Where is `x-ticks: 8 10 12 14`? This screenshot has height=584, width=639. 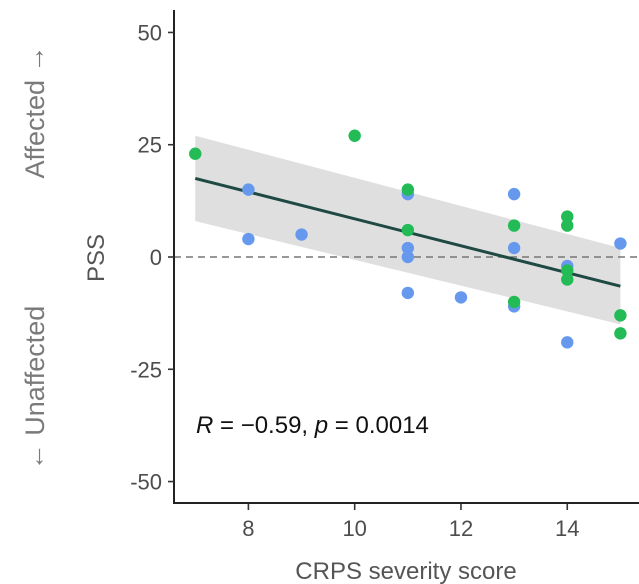
x-ticks: 8 10 12 14 is located at coordinates (410, 522).